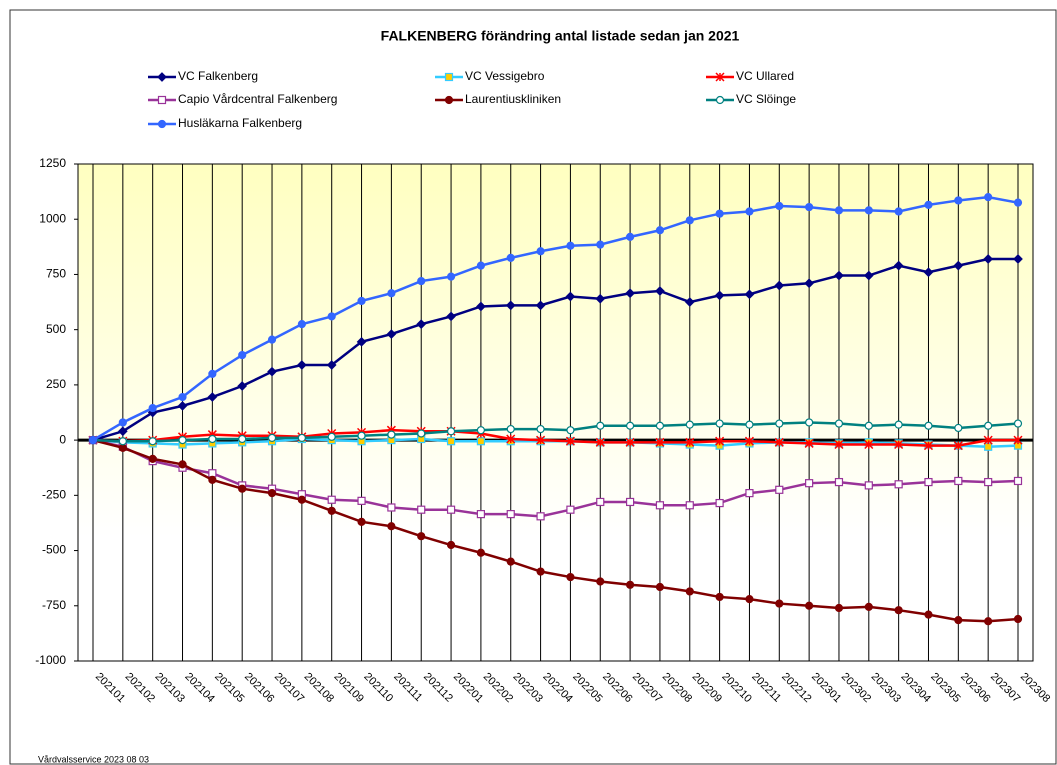 This screenshot has height=765, width=1057. What do you see at coordinates (555, 432) in the screenshot?
I see `series-line` at bounding box center [555, 432].